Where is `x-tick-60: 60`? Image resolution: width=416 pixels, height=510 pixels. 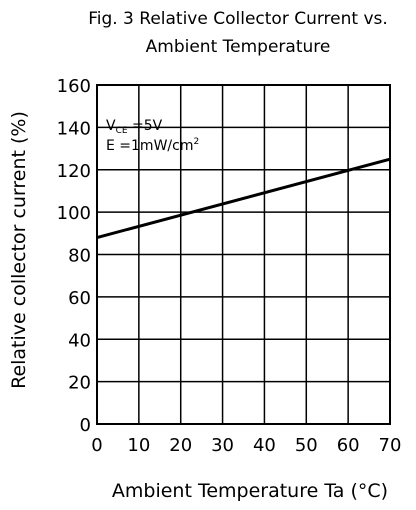
x-tick-60: 60 is located at coordinates (348, 445).